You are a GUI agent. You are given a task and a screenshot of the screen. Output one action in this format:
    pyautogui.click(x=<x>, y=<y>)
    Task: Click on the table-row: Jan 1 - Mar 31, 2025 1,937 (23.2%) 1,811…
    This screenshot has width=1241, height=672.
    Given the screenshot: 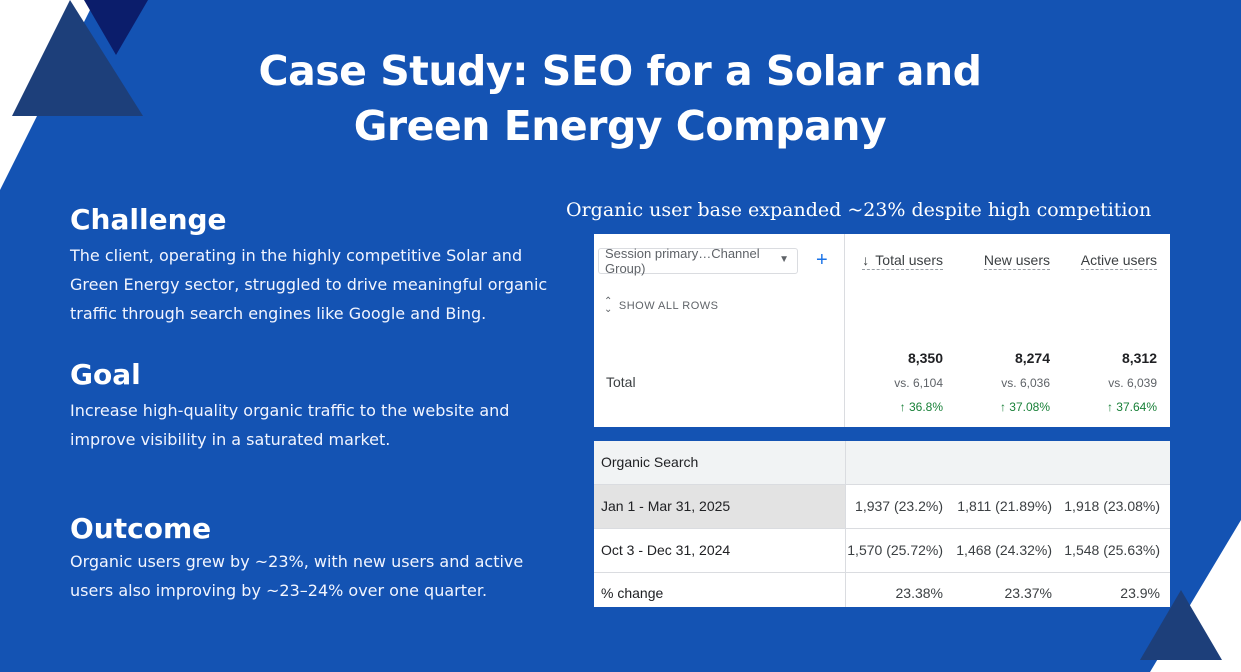 What is the action you would take?
    pyautogui.click(x=882, y=507)
    